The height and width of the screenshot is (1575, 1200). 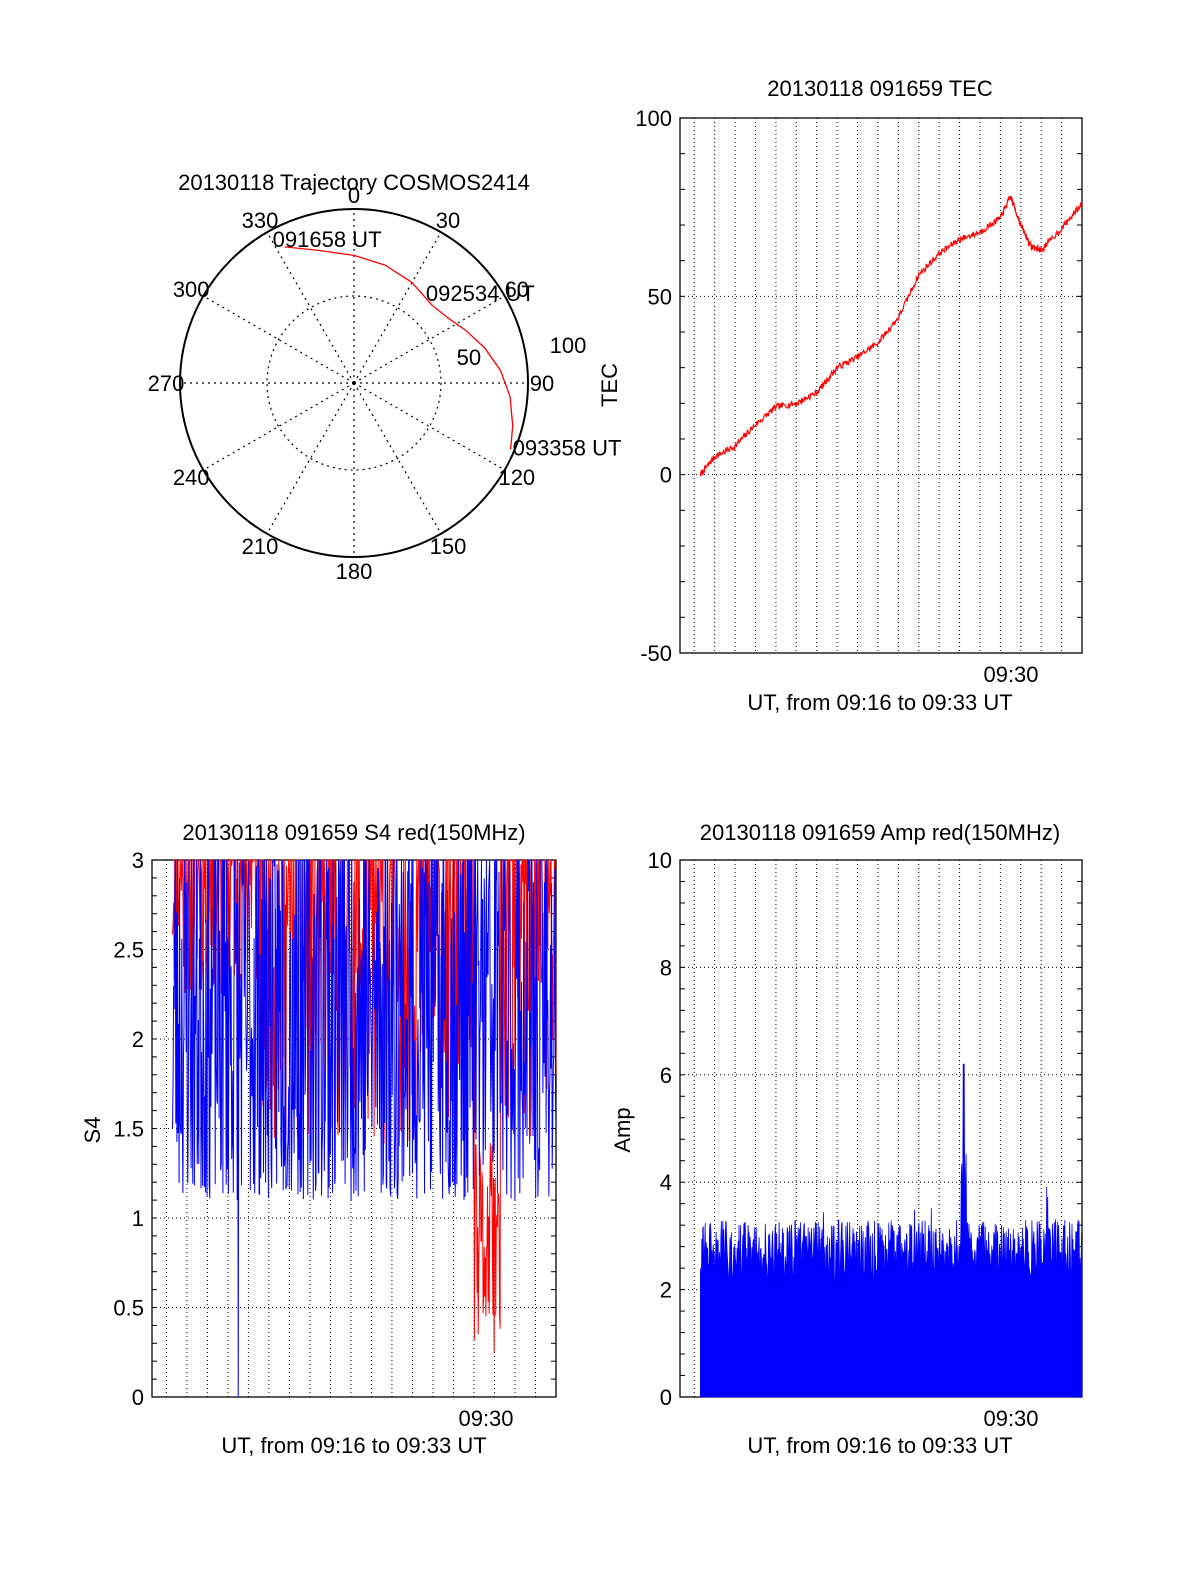 What do you see at coordinates (327, 239) in the screenshot?
I see `trajectory-time-label: 091658 UT` at bounding box center [327, 239].